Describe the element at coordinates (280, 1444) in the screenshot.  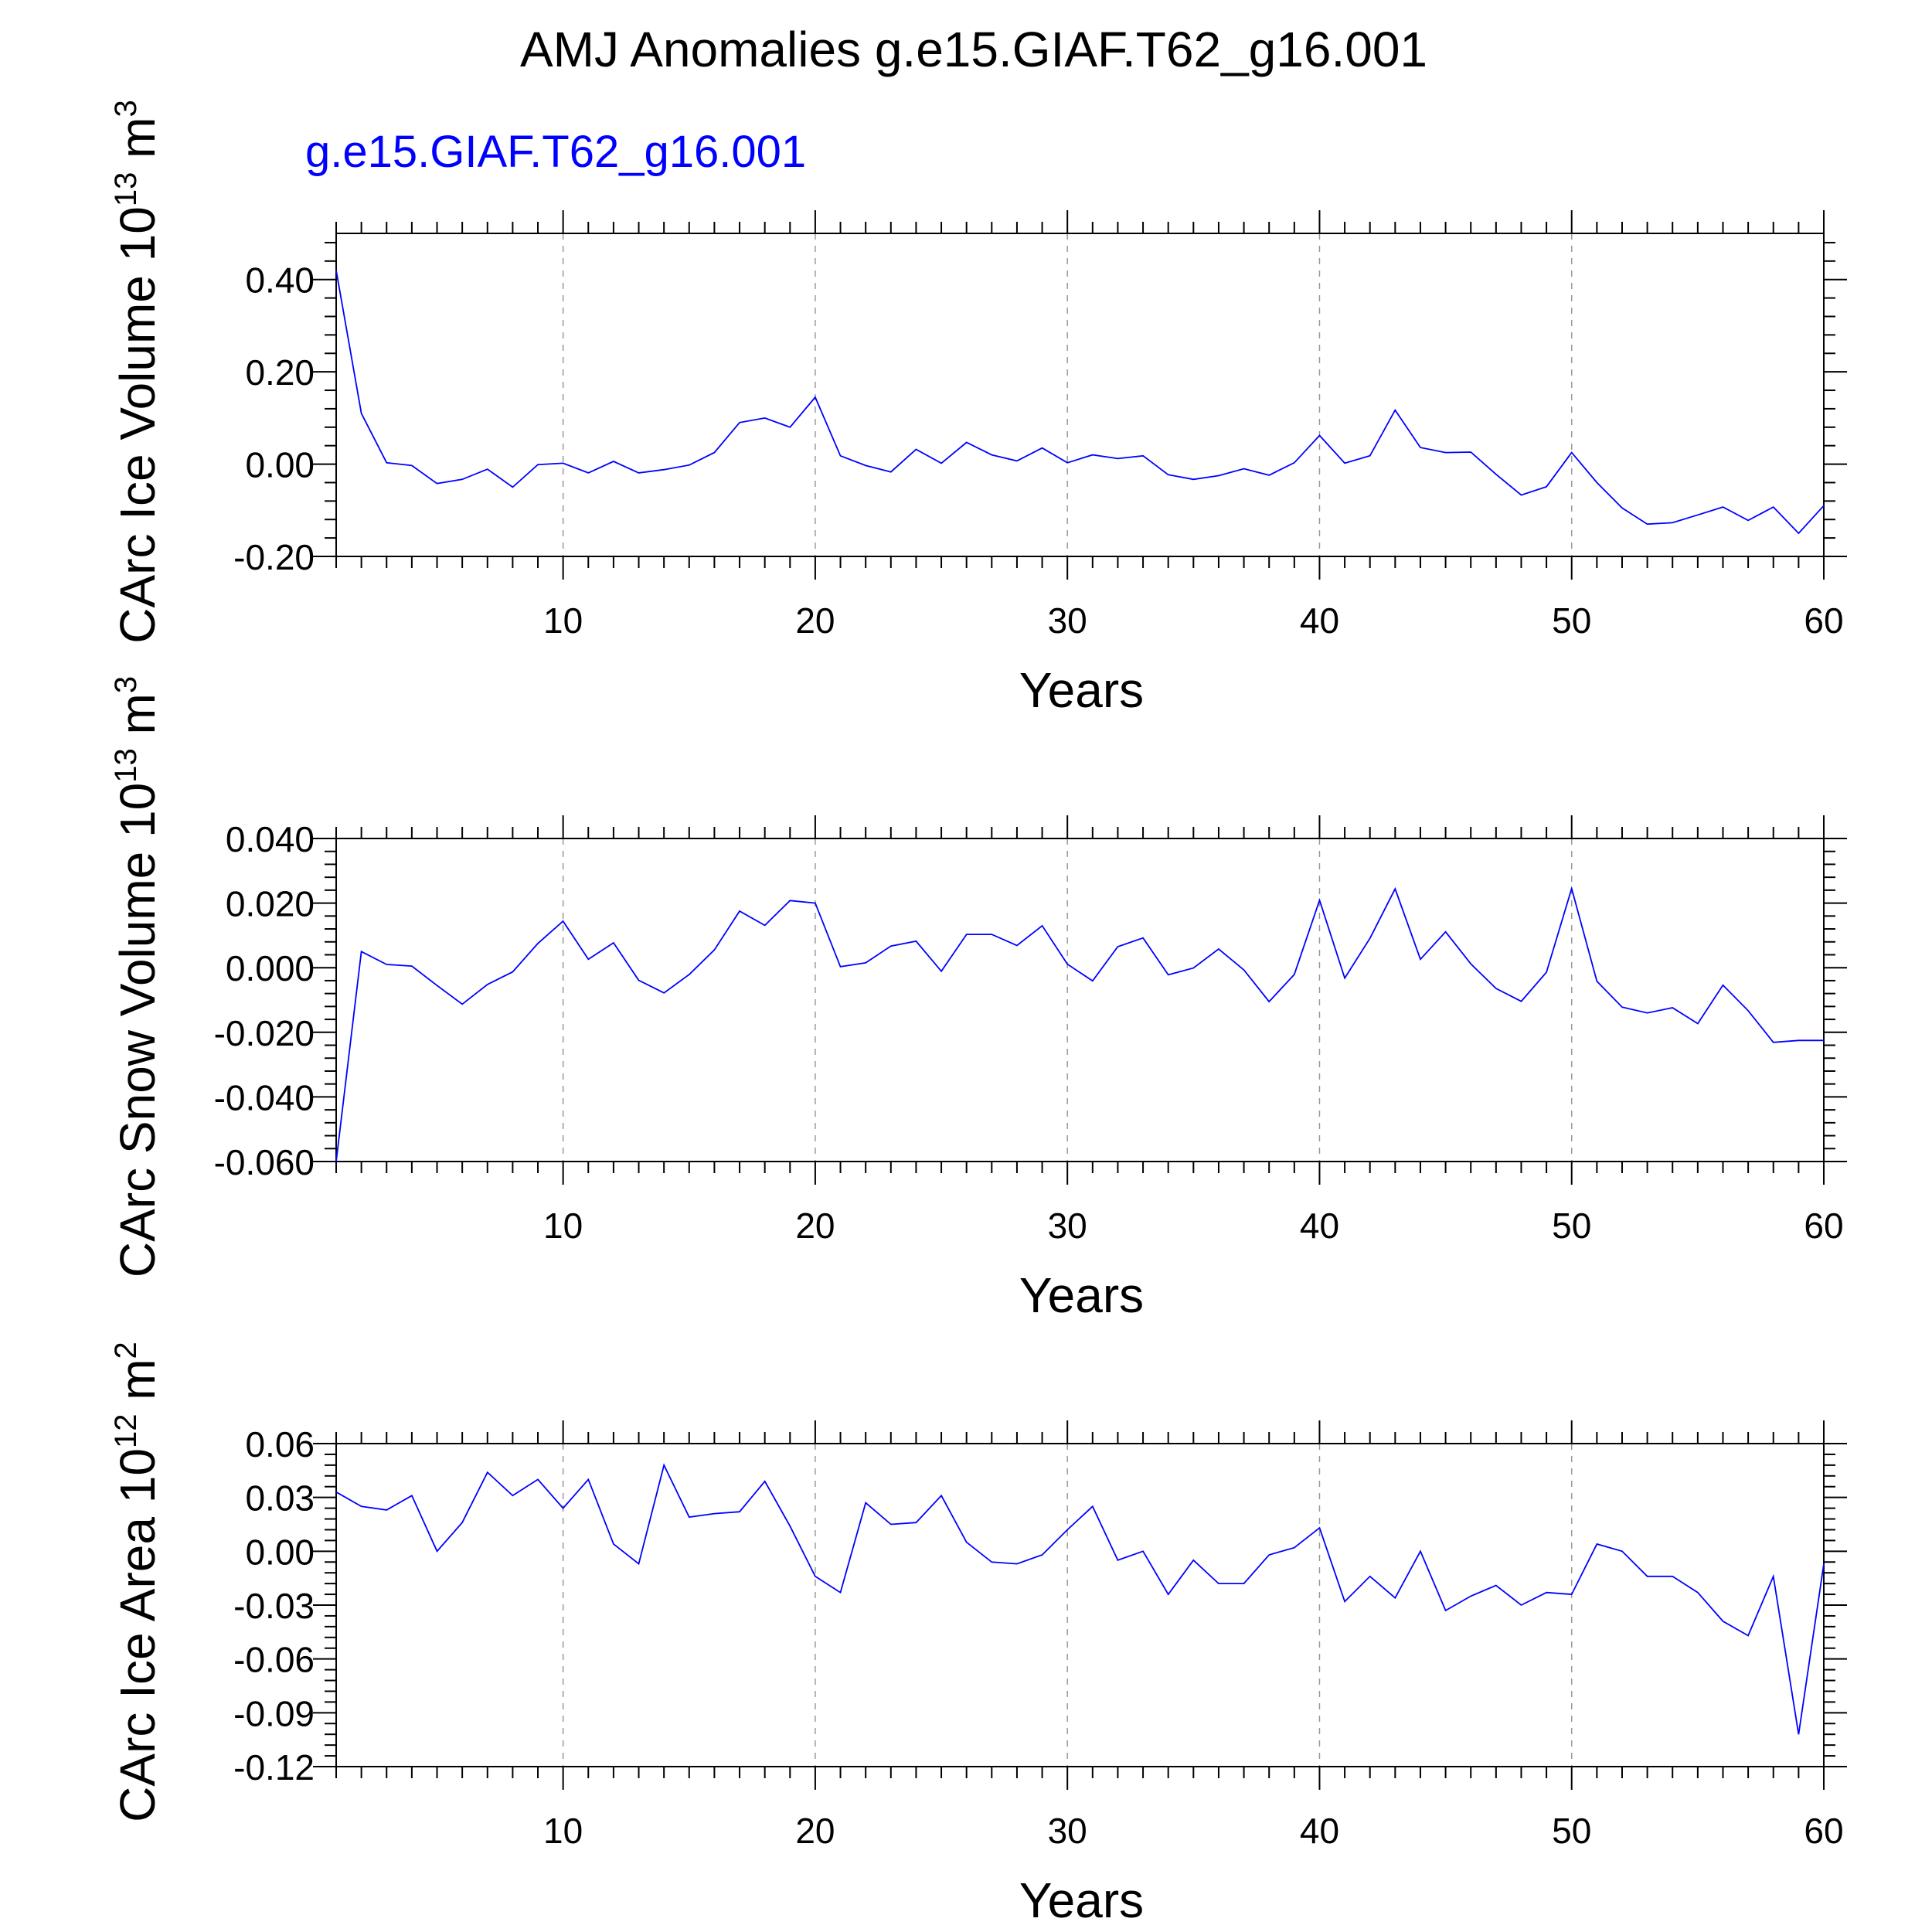
I see `y-tick-label: 0.06` at that location.